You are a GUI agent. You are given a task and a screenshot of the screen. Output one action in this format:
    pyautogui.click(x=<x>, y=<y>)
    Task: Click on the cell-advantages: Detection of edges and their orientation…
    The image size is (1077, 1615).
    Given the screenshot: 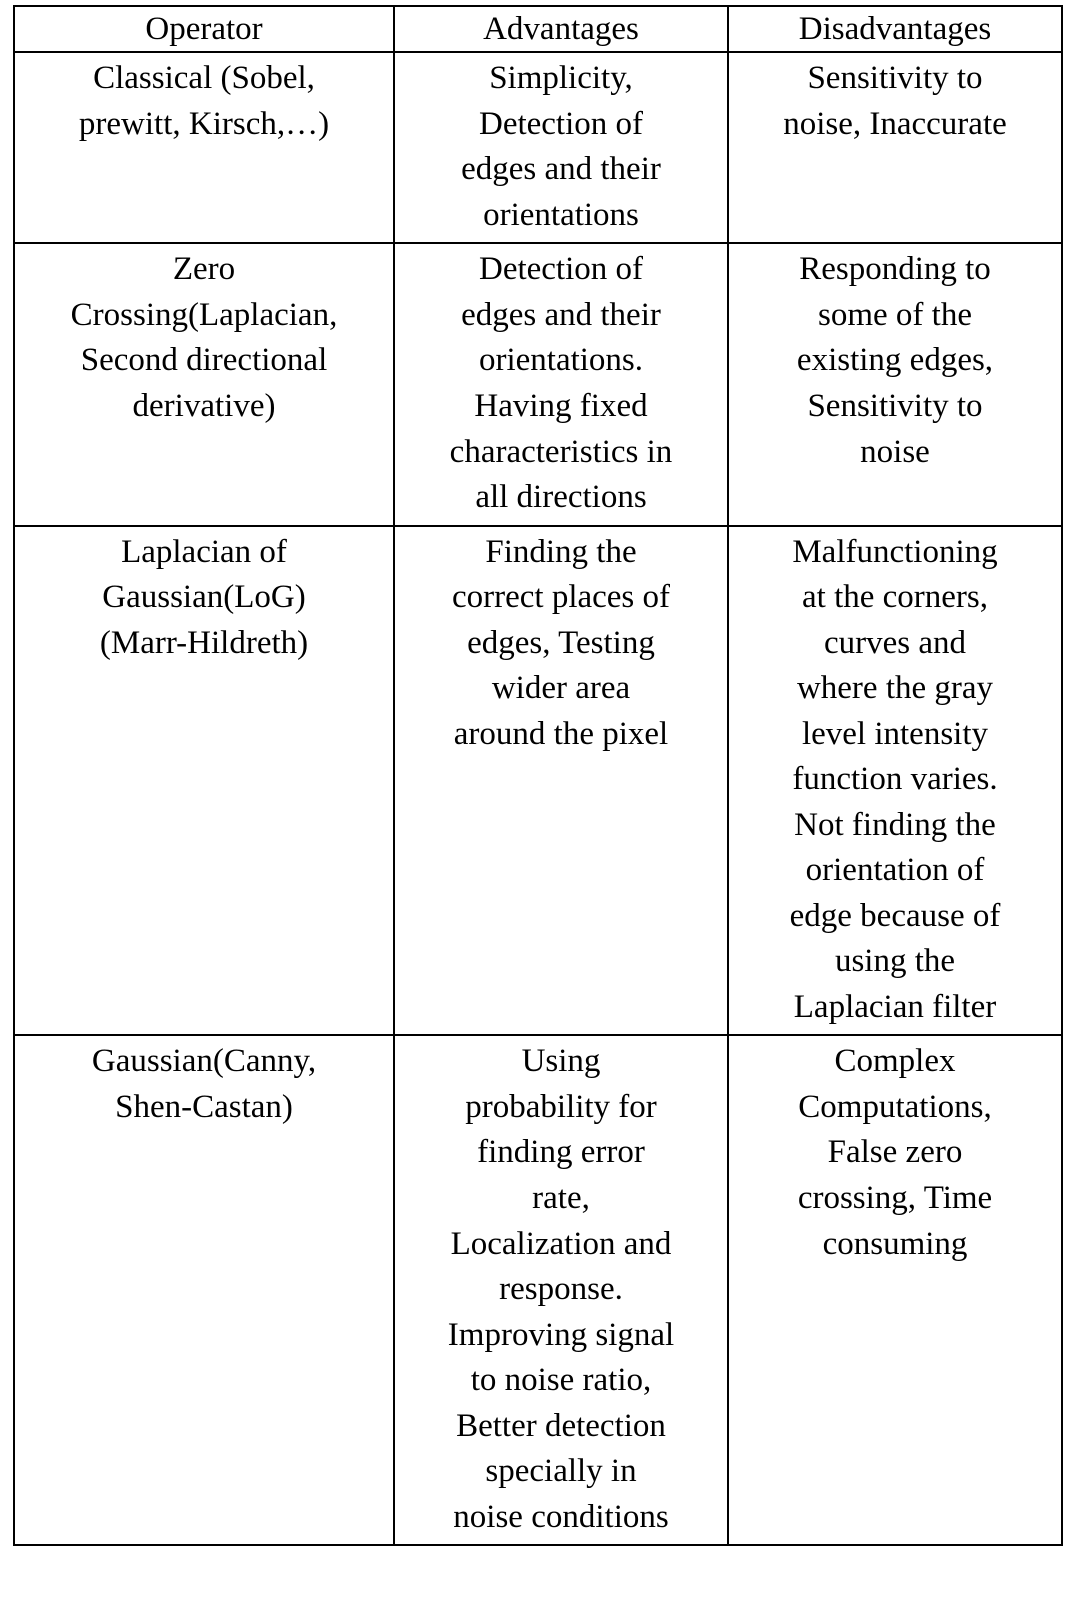 What is the action you would take?
    pyautogui.click(x=561, y=384)
    